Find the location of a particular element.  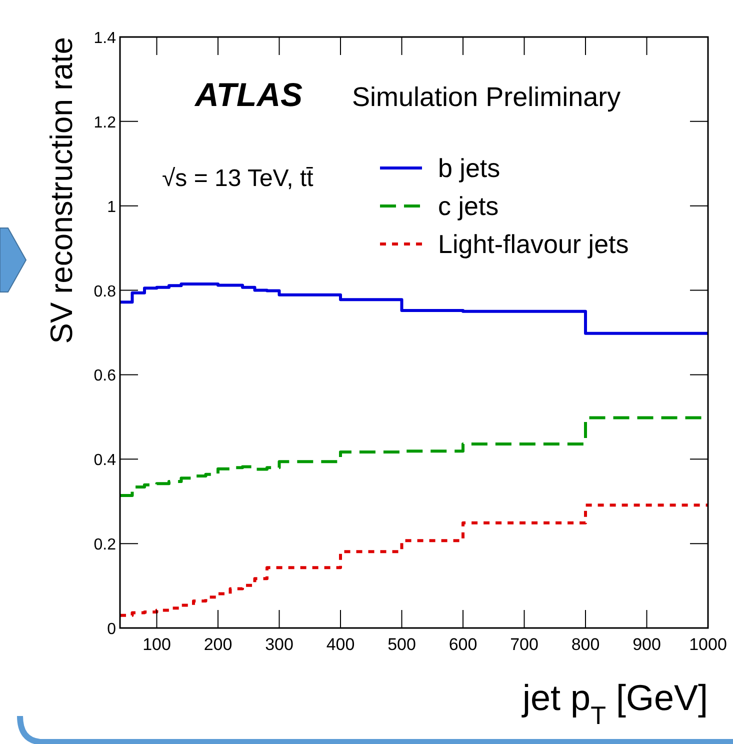

legend-label: Light-flavour jets is located at coordinates (533, 244).